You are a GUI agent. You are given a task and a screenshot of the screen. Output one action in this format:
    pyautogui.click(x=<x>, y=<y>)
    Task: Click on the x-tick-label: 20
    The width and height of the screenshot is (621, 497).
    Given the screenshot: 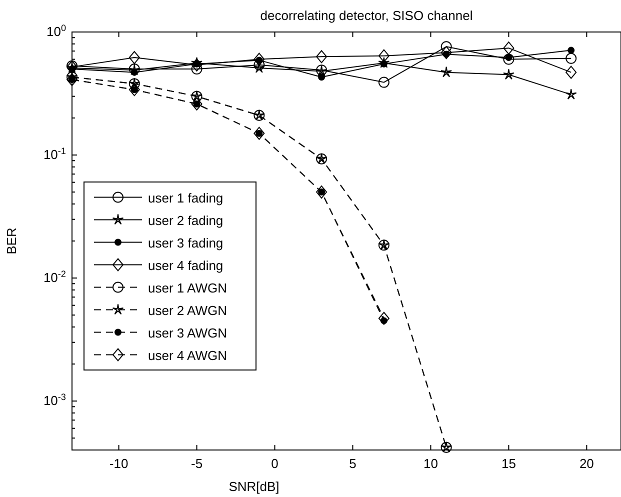 What is the action you would take?
    pyautogui.click(x=586, y=464)
    